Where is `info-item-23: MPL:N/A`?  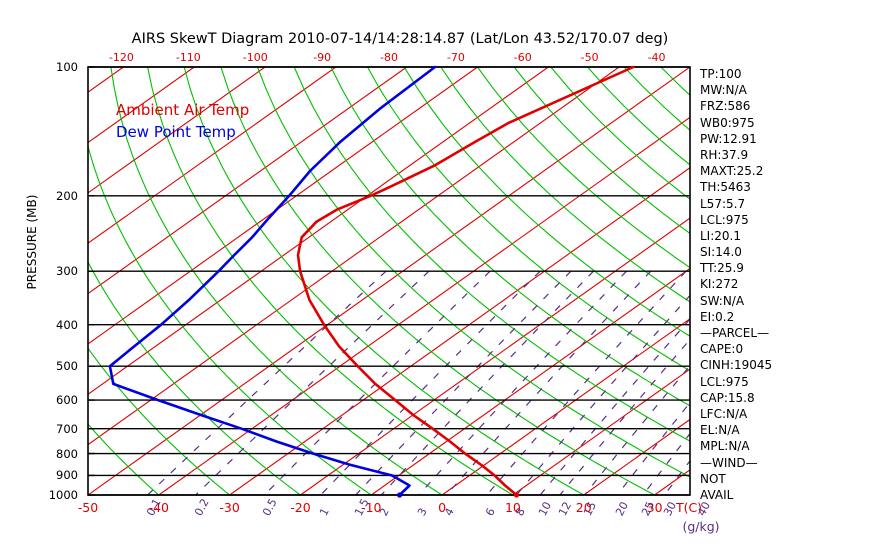
info-item-23: MPL:N/A is located at coordinates (725, 446).